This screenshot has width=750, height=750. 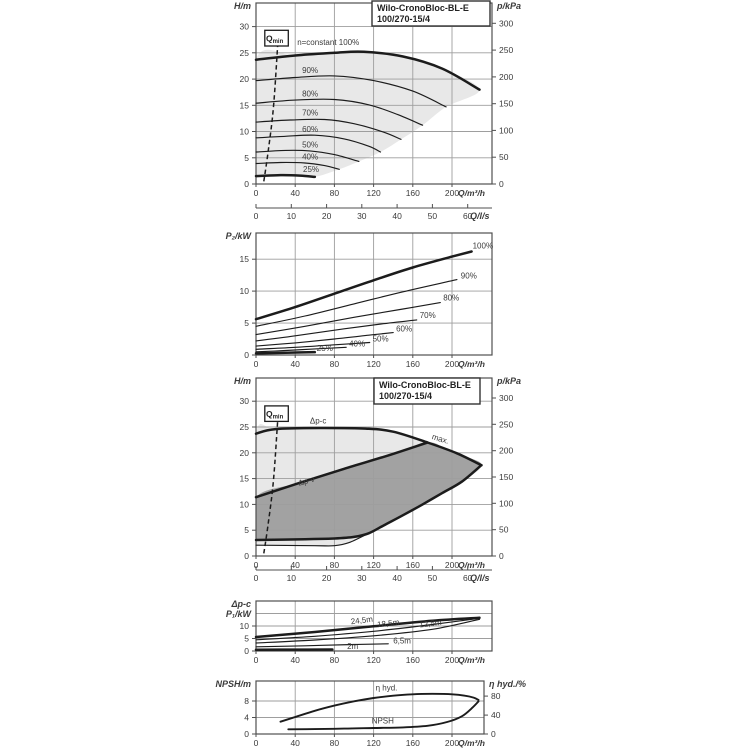 What do you see at coordinates (496, 696) in the screenshot?
I see `y2-tick-label: 80` at bounding box center [496, 696].